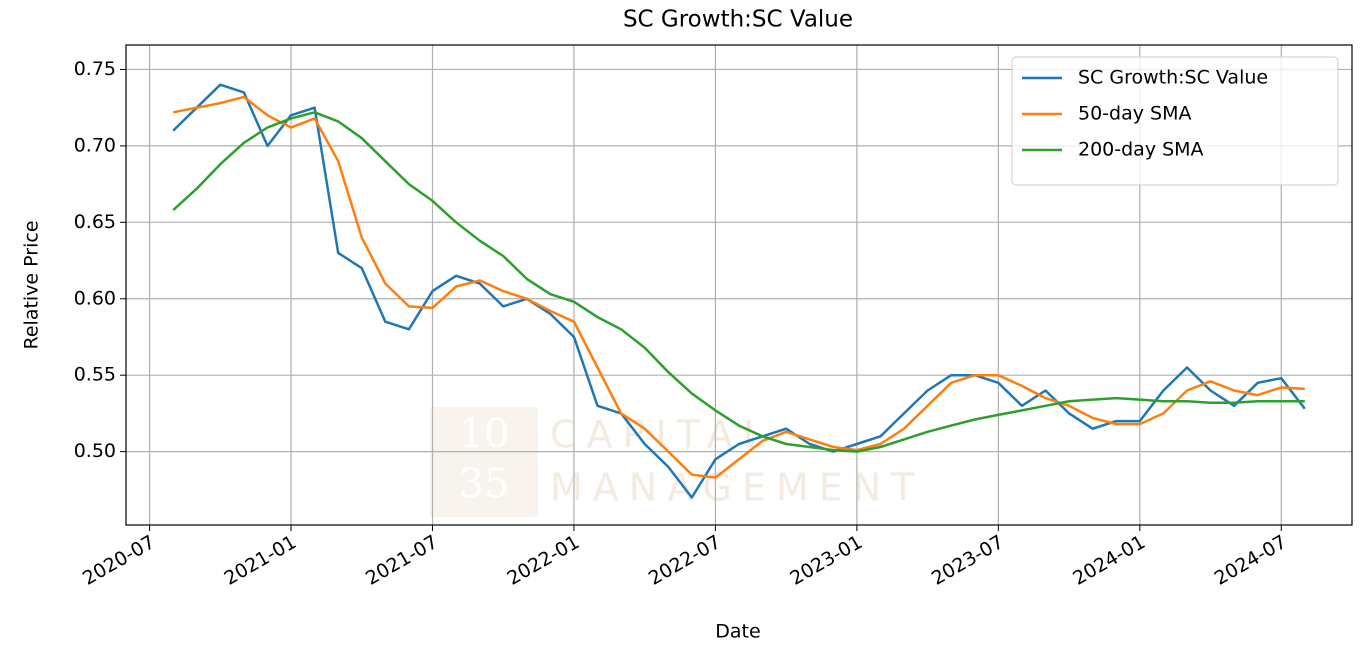 Image resolution: width=1366 pixels, height=656 pixels. What do you see at coordinates (543, 560) in the screenshot?
I see `x-tick-label: 2022-01` at bounding box center [543, 560].